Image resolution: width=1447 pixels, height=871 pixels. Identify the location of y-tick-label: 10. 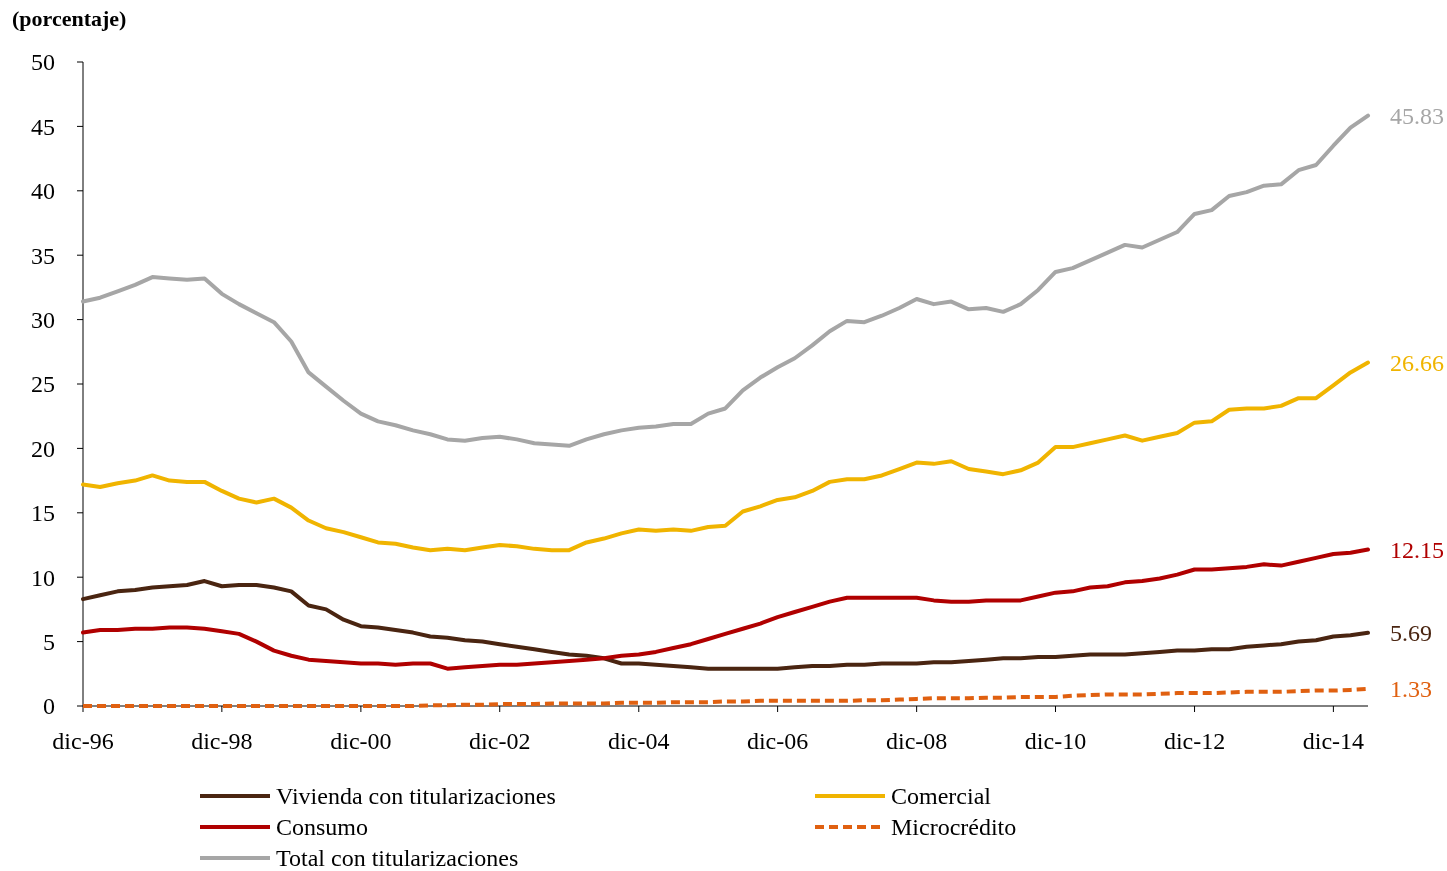
(43, 577).